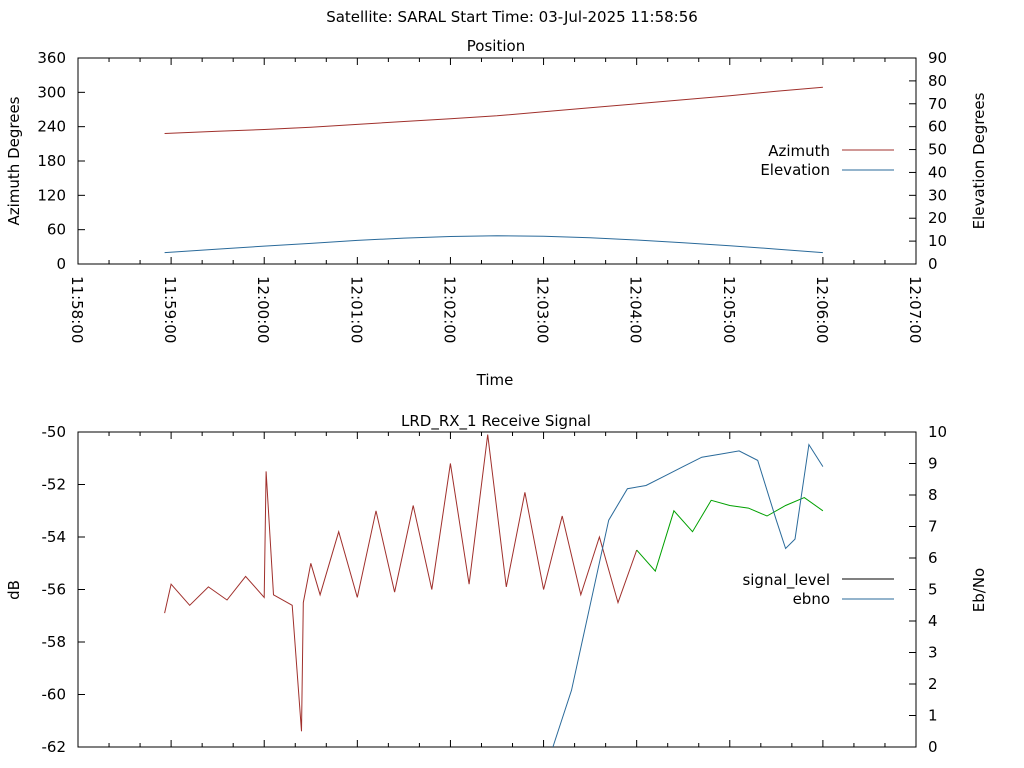  What do you see at coordinates (795, 170) in the screenshot?
I see `legend-elevation-label: Elevation` at bounding box center [795, 170].